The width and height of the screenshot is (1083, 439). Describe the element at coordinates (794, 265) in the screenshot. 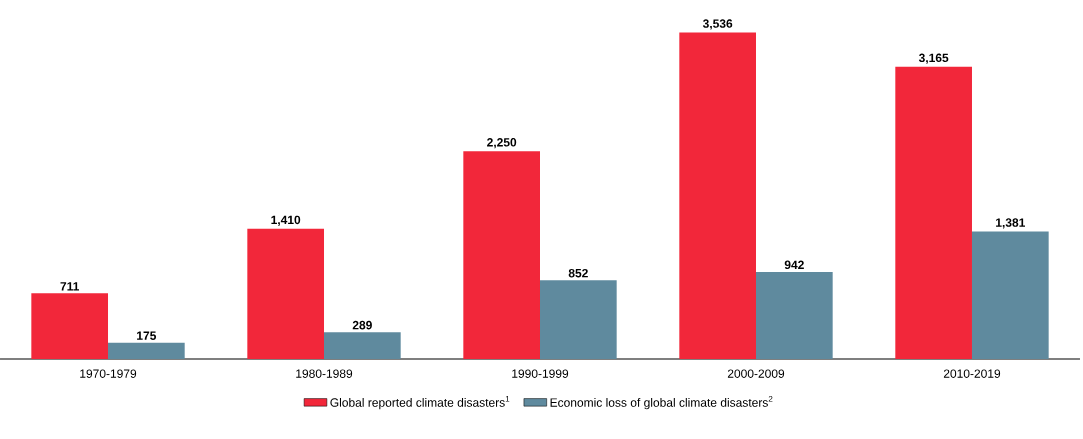

I see `data-label: 942` at that location.